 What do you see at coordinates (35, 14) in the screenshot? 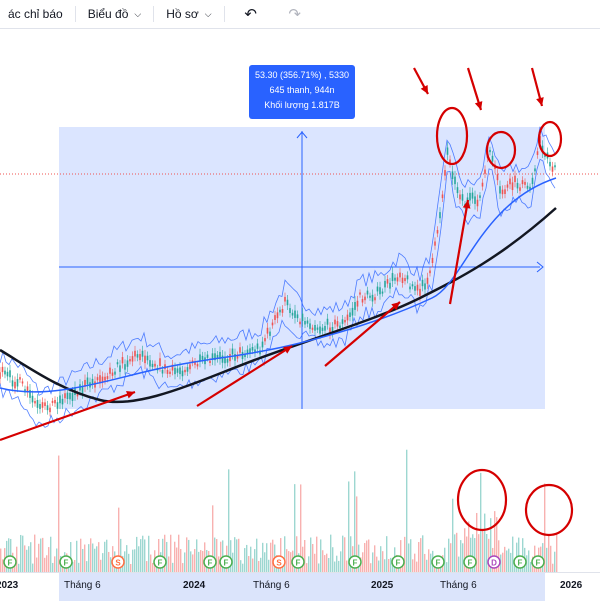
I see `indicators-button: ác chỉ báo` at bounding box center [35, 14].